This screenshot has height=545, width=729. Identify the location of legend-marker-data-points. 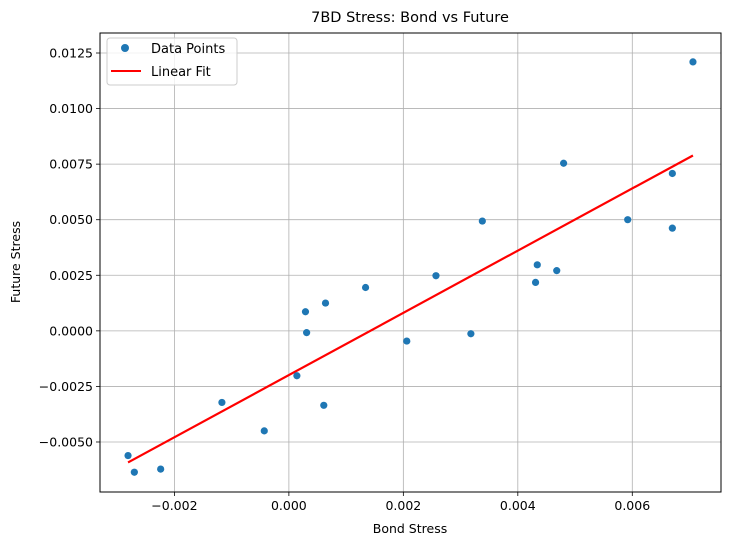
(125, 48).